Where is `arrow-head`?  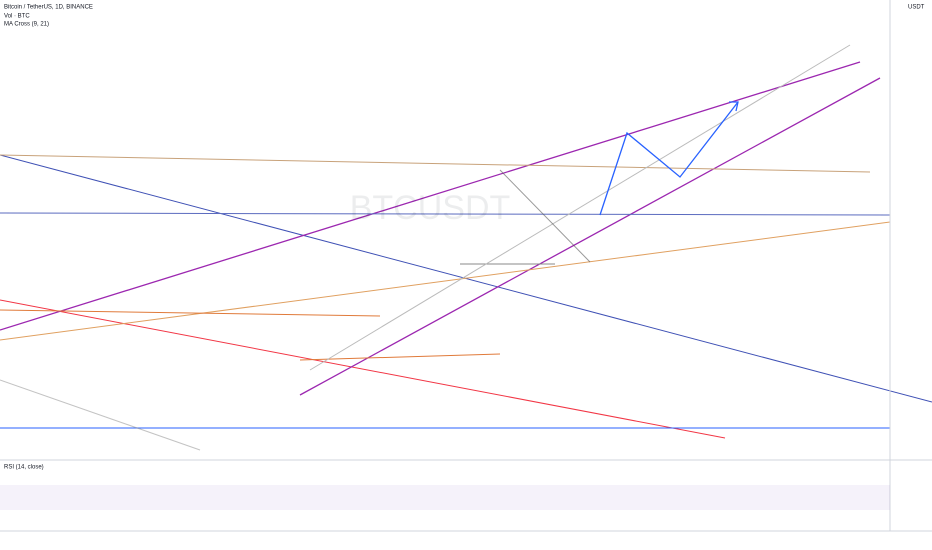
arrow-head is located at coordinates (734, 106).